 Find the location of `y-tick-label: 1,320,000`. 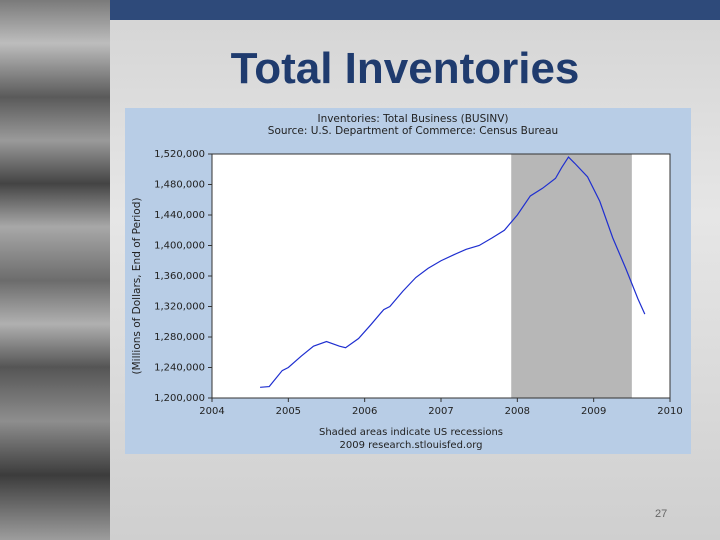

y-tick-label: 1,320,000 is located at coordinates (179, 307).